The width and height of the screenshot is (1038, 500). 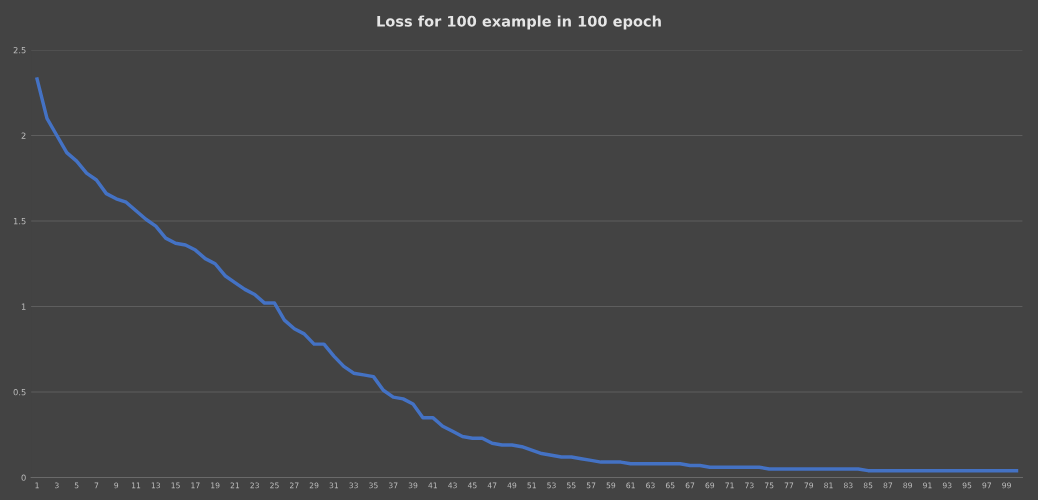 I want to click on y-tick-label: 0.5, so click(x=19, y=392).